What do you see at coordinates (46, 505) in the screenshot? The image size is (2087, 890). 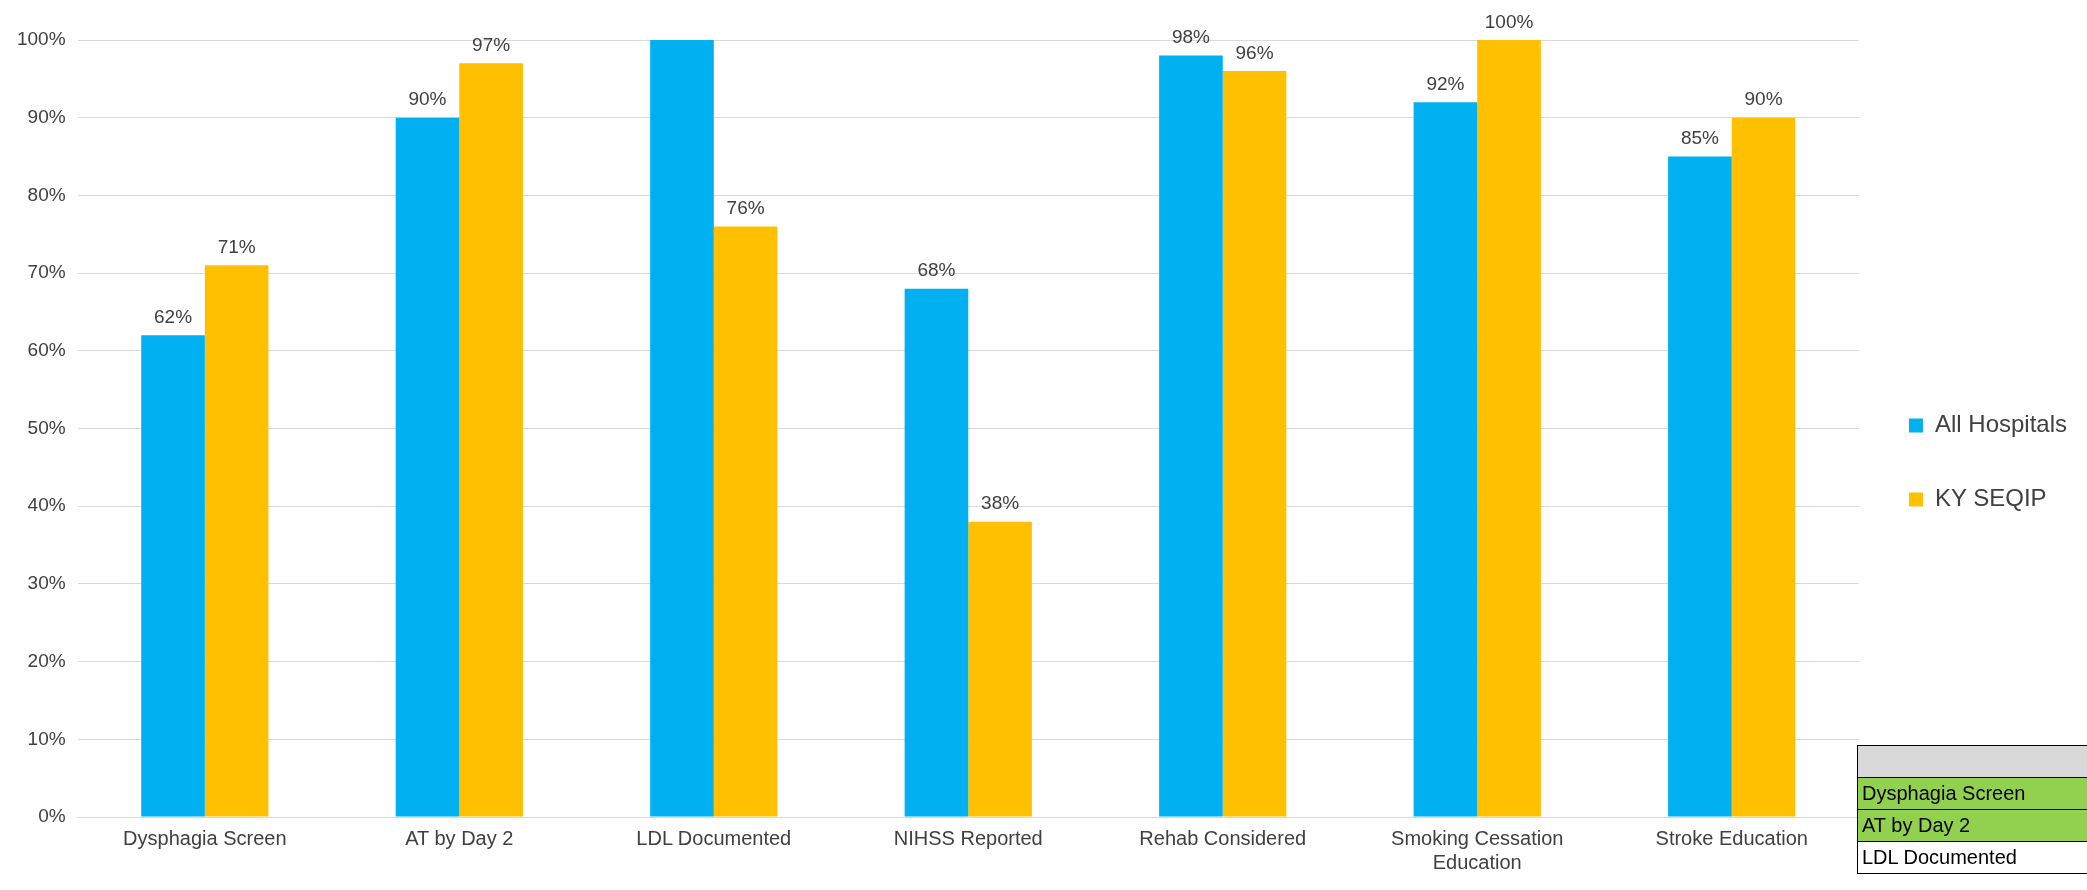 I see `y-tick-label: 40%` at bounding box center [46, 505].